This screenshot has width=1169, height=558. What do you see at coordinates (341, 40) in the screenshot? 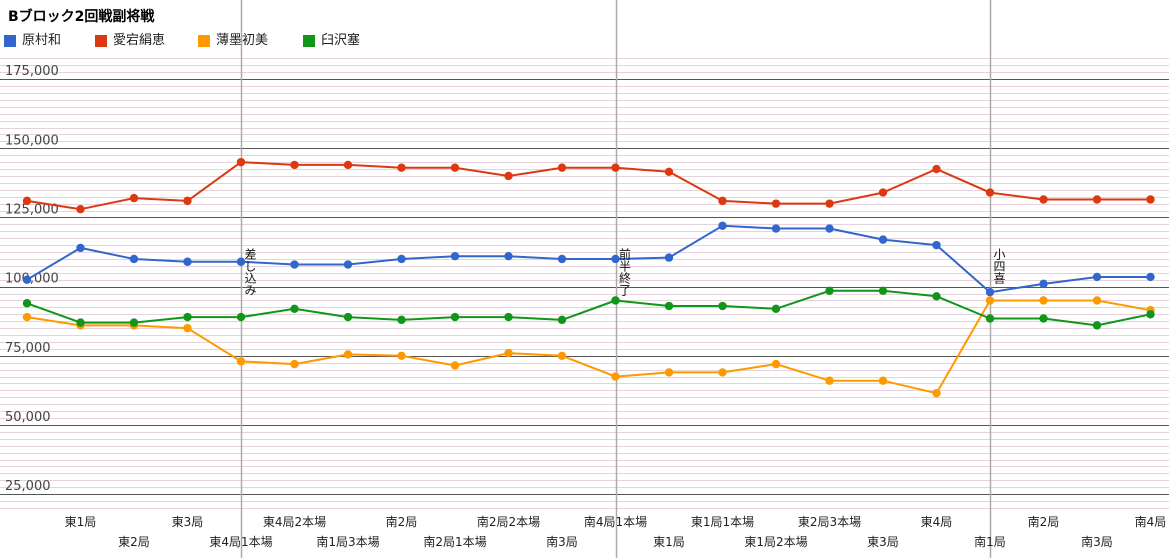
I see `legend-label-series-4: 臼沢塞` at bounding box center [341, 40].